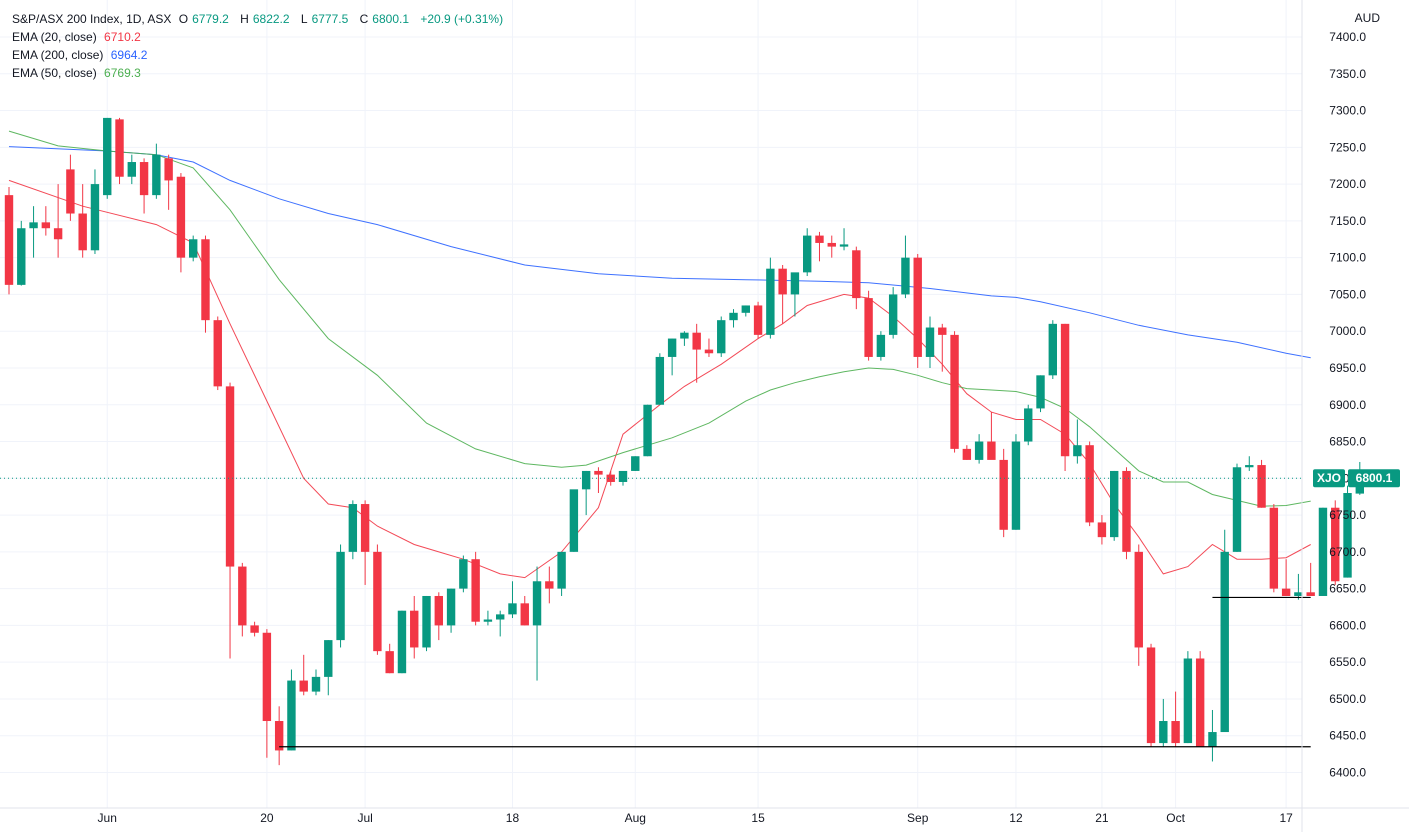 The width and height of the screenshot is (1409, 837). What do you see at coordinates (1347, 147) in the screenshot?
I see `y-tick-label: 7250.0` at bounding box center [1347, 147].